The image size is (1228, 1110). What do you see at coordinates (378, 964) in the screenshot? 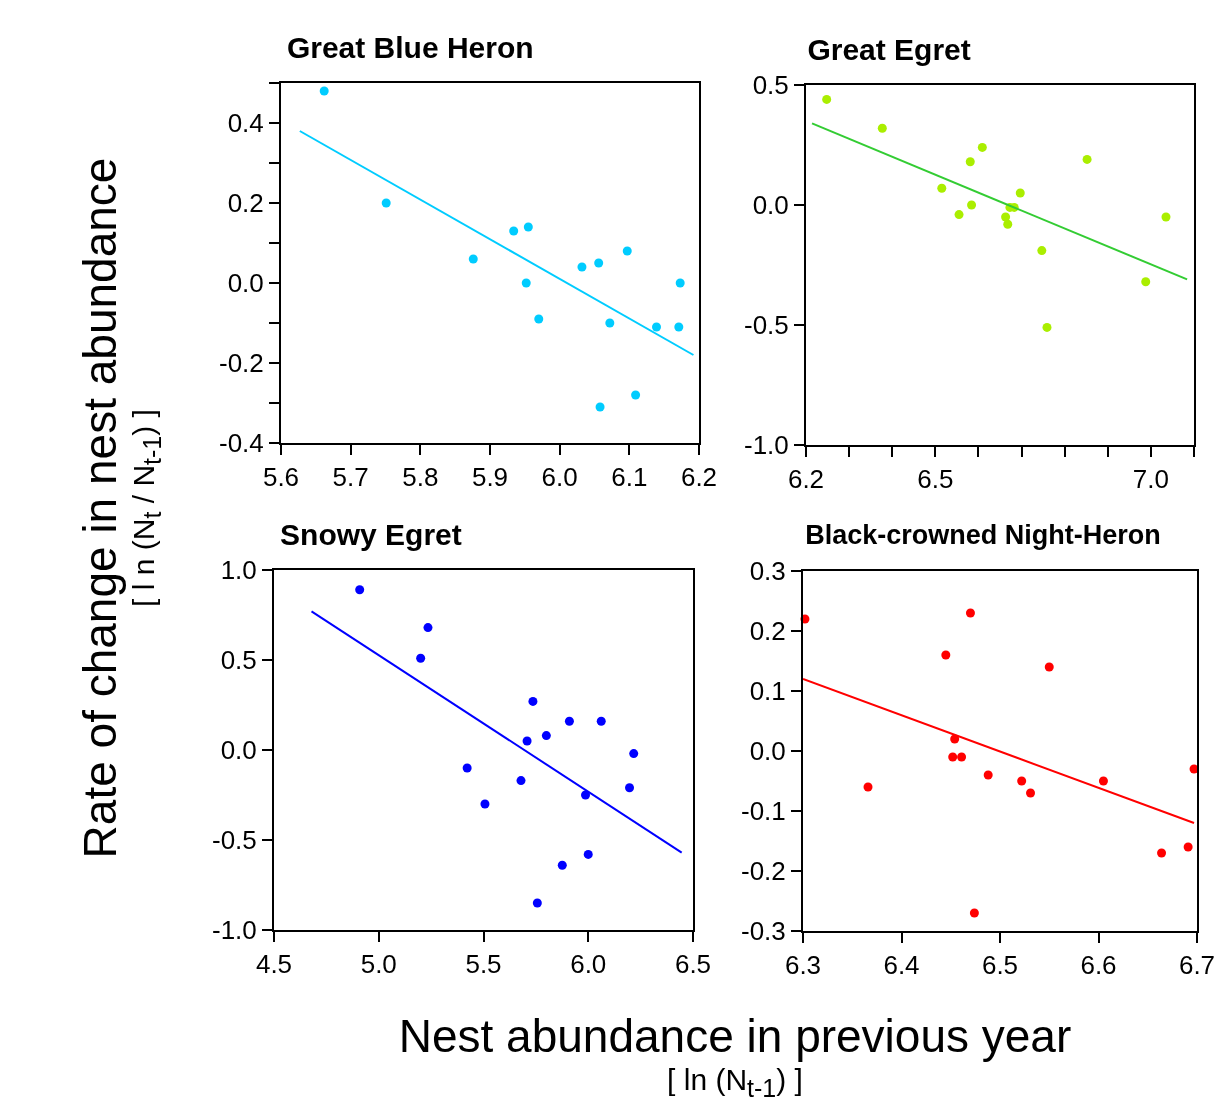
I see `x-tick-label: 5.0` at bounding box center [378, 964].